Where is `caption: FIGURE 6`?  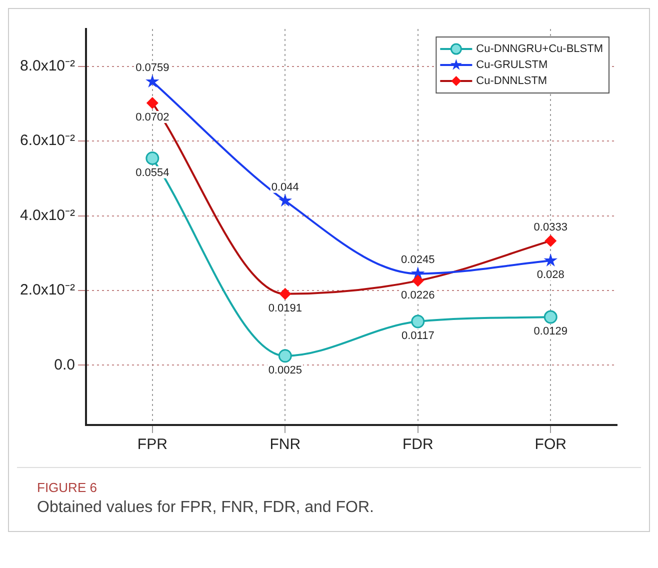
caption: FIGURE 6 is located at coordinates (67, 487).